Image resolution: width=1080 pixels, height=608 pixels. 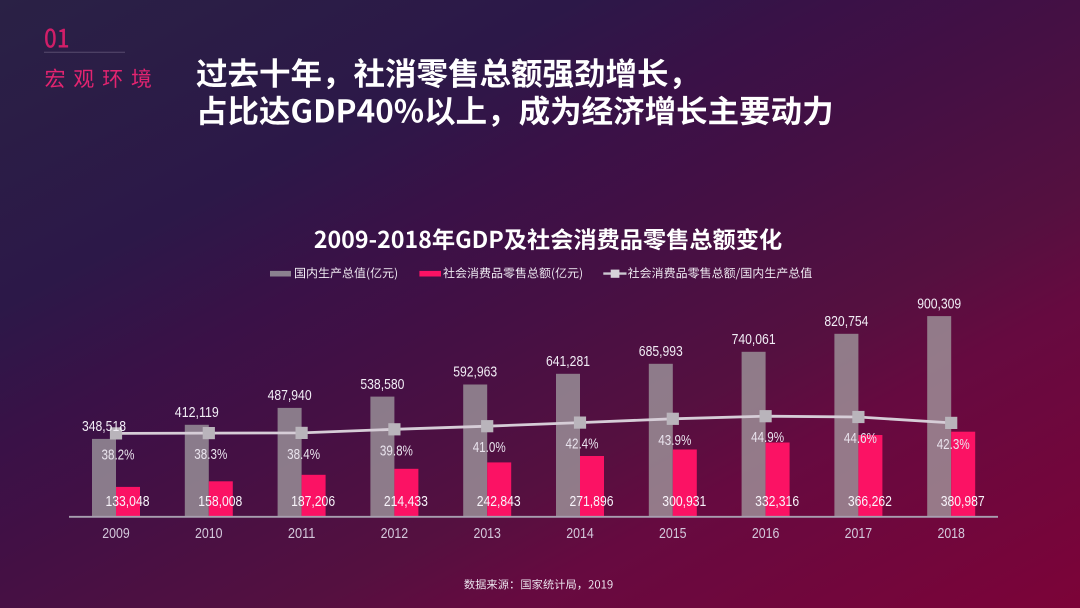 I want to click on svg-text: 820,754, so click(x=846, y=322).